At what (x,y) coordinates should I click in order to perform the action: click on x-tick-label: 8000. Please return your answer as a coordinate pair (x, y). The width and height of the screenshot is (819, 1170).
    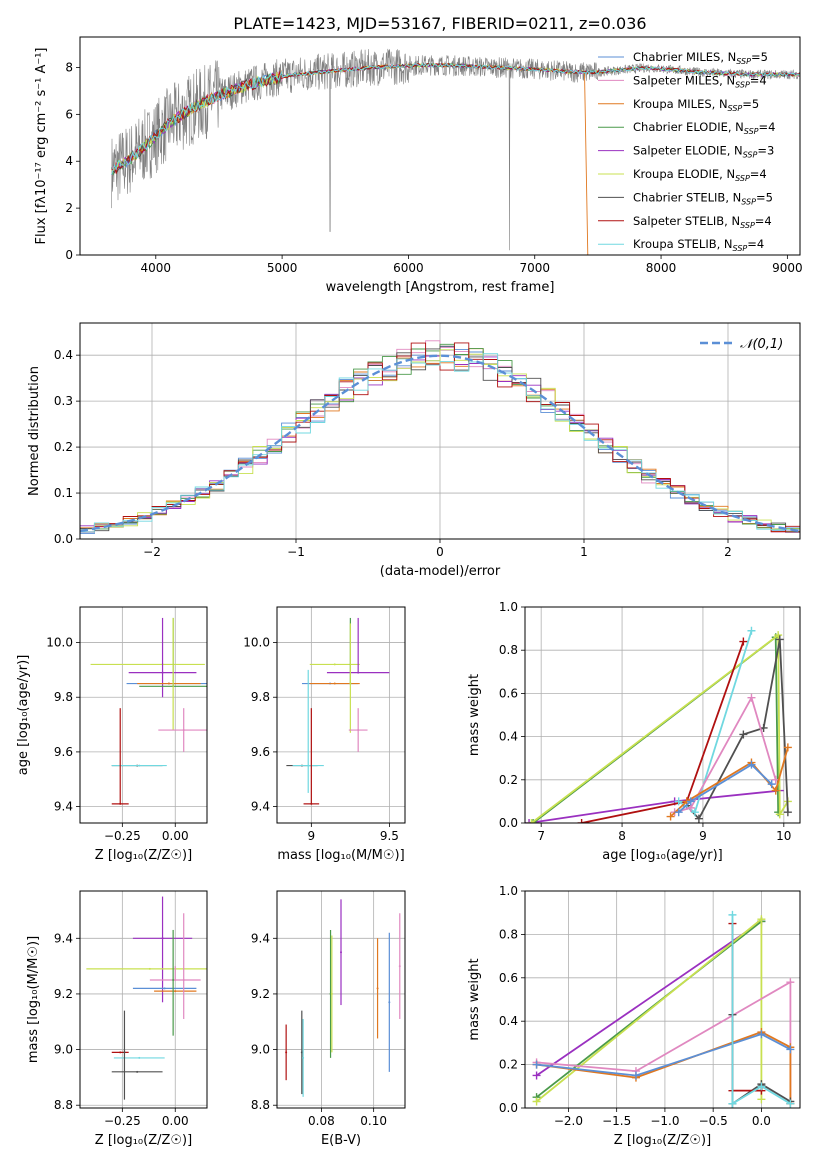
    Looking at the image, I should click on (661, 268).